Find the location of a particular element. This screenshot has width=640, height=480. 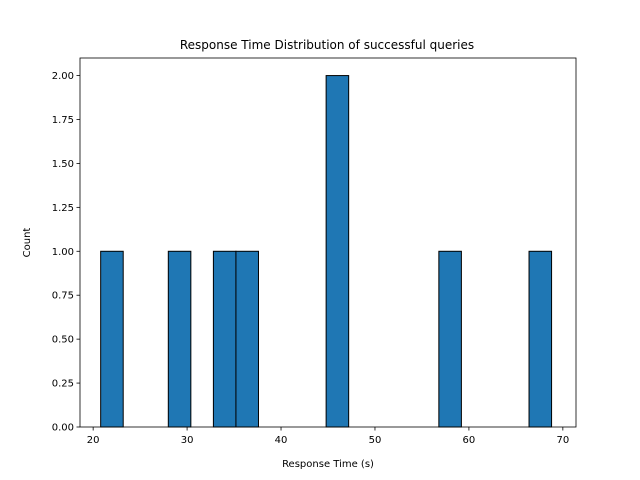

y-tick-label: 1.75 is located at coordinates (63, 120).